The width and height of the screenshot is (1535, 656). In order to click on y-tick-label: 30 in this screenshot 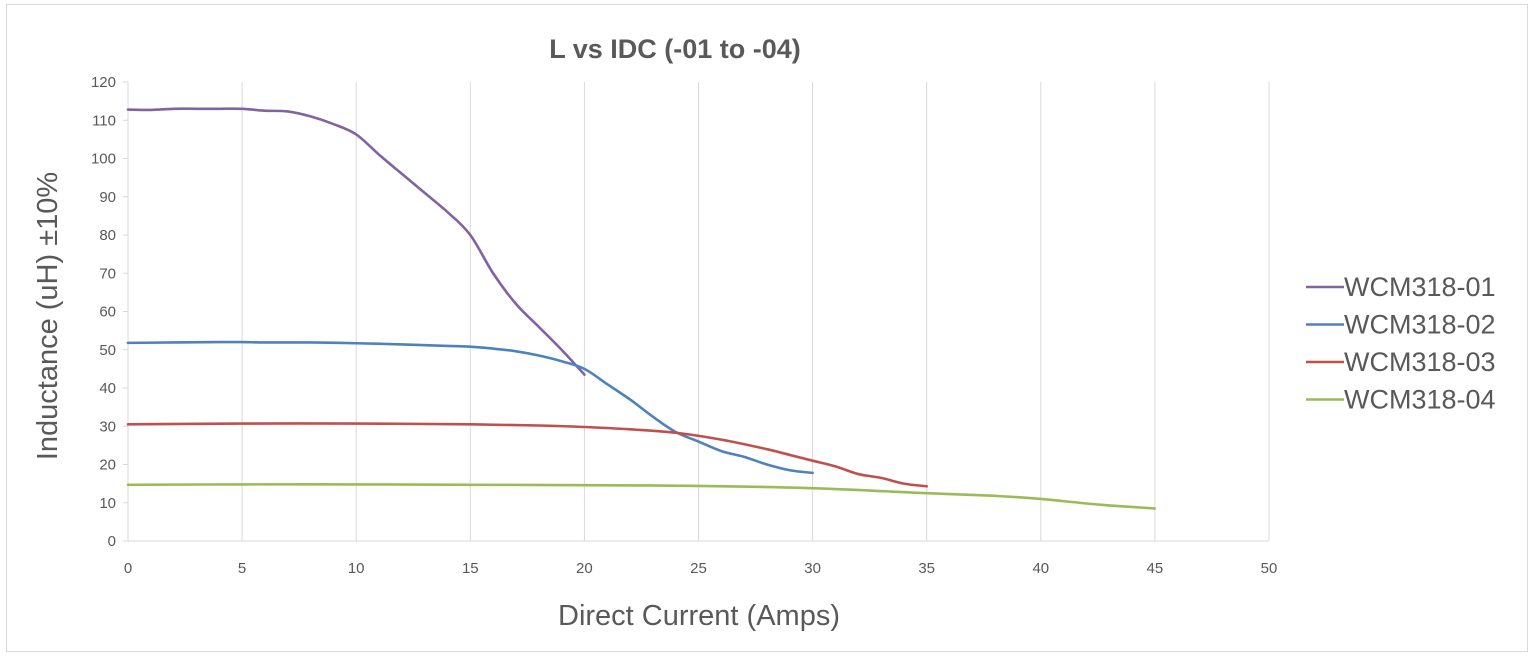, I will do `click(107, 426)`.